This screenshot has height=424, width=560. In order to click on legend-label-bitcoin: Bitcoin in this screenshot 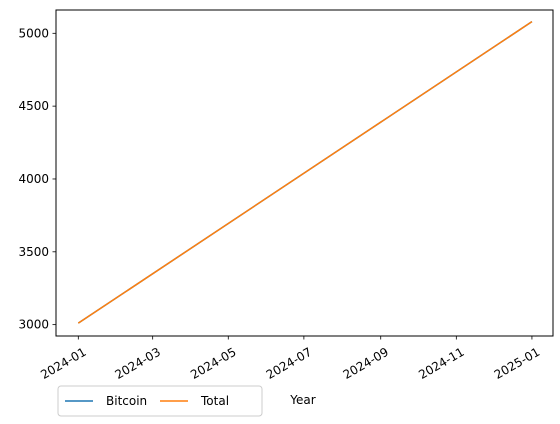, I will do `click(126, 401)`.